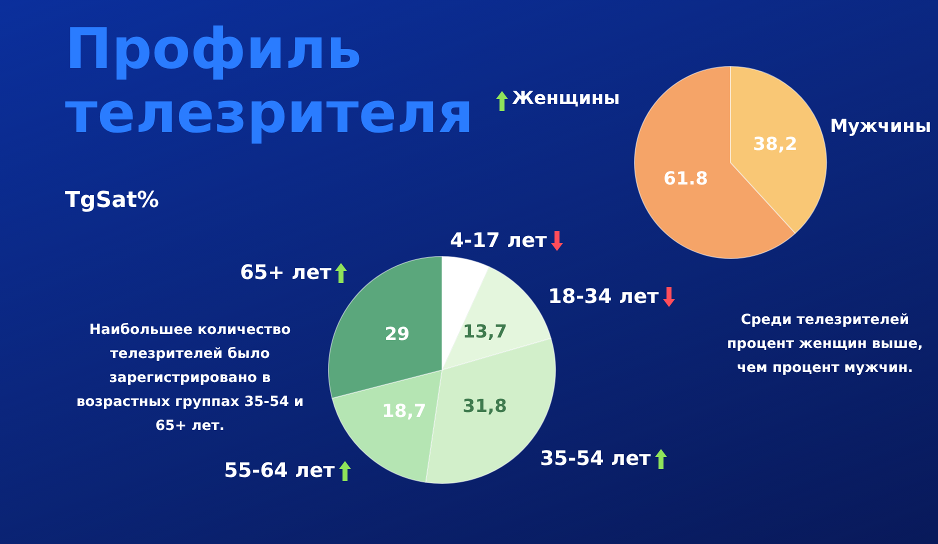  I want to click on data-label: 18,7, so click(404, 411).